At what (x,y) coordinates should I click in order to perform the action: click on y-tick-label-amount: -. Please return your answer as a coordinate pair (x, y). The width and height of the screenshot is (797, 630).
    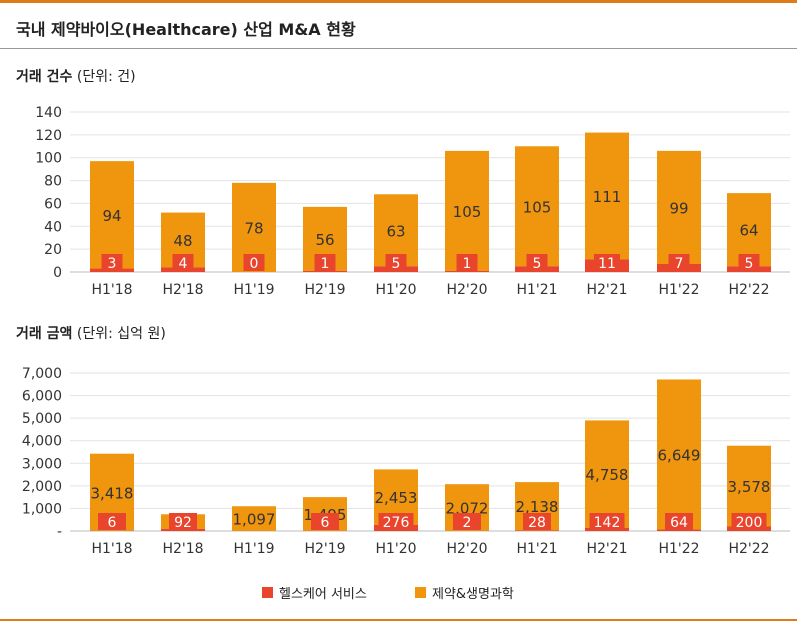
    Looking at the image, I should click on (59, 532).